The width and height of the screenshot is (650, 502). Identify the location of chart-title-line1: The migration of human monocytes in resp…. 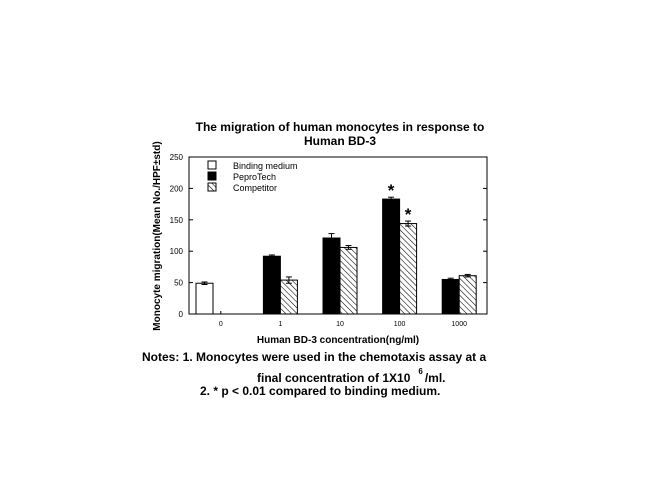
(340, 127).